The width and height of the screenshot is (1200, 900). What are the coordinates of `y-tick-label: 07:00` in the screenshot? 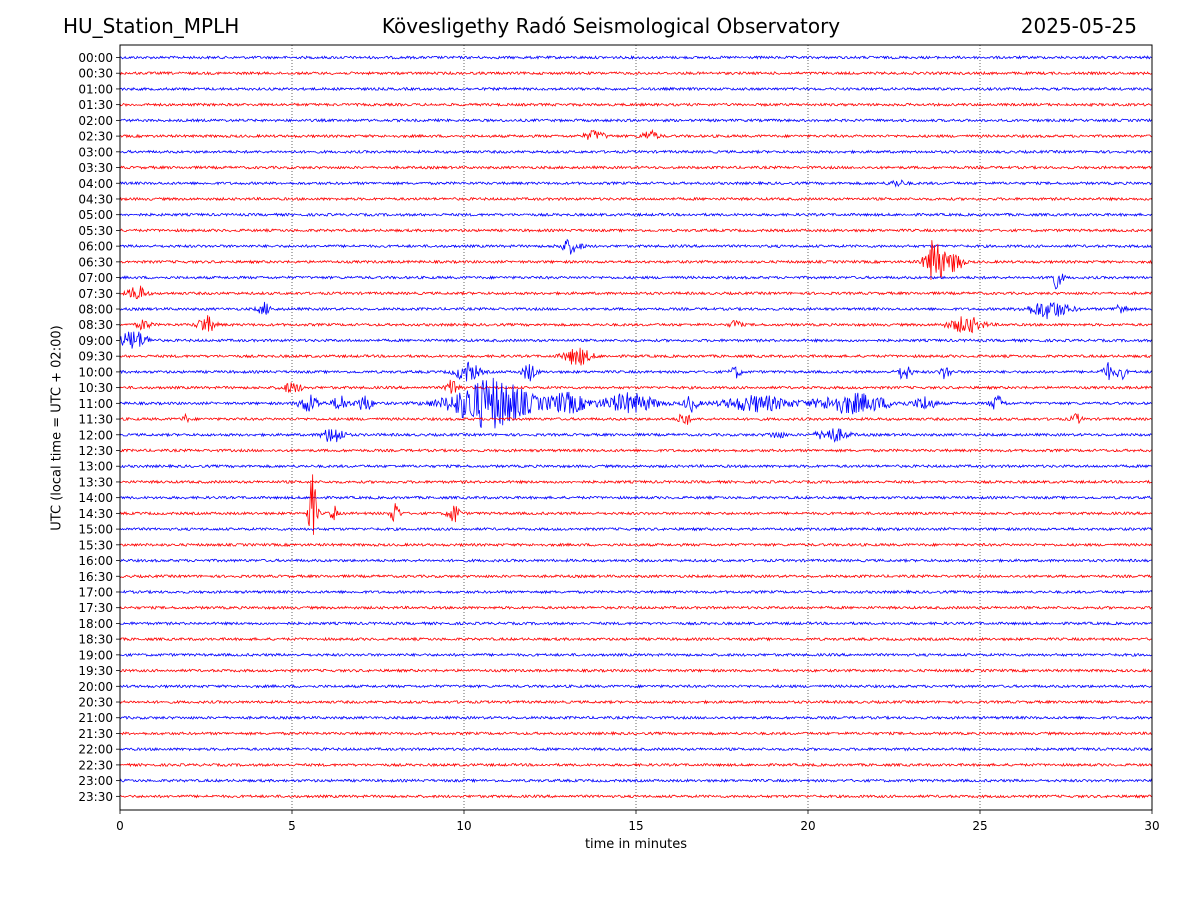 It's located at (95, 278).